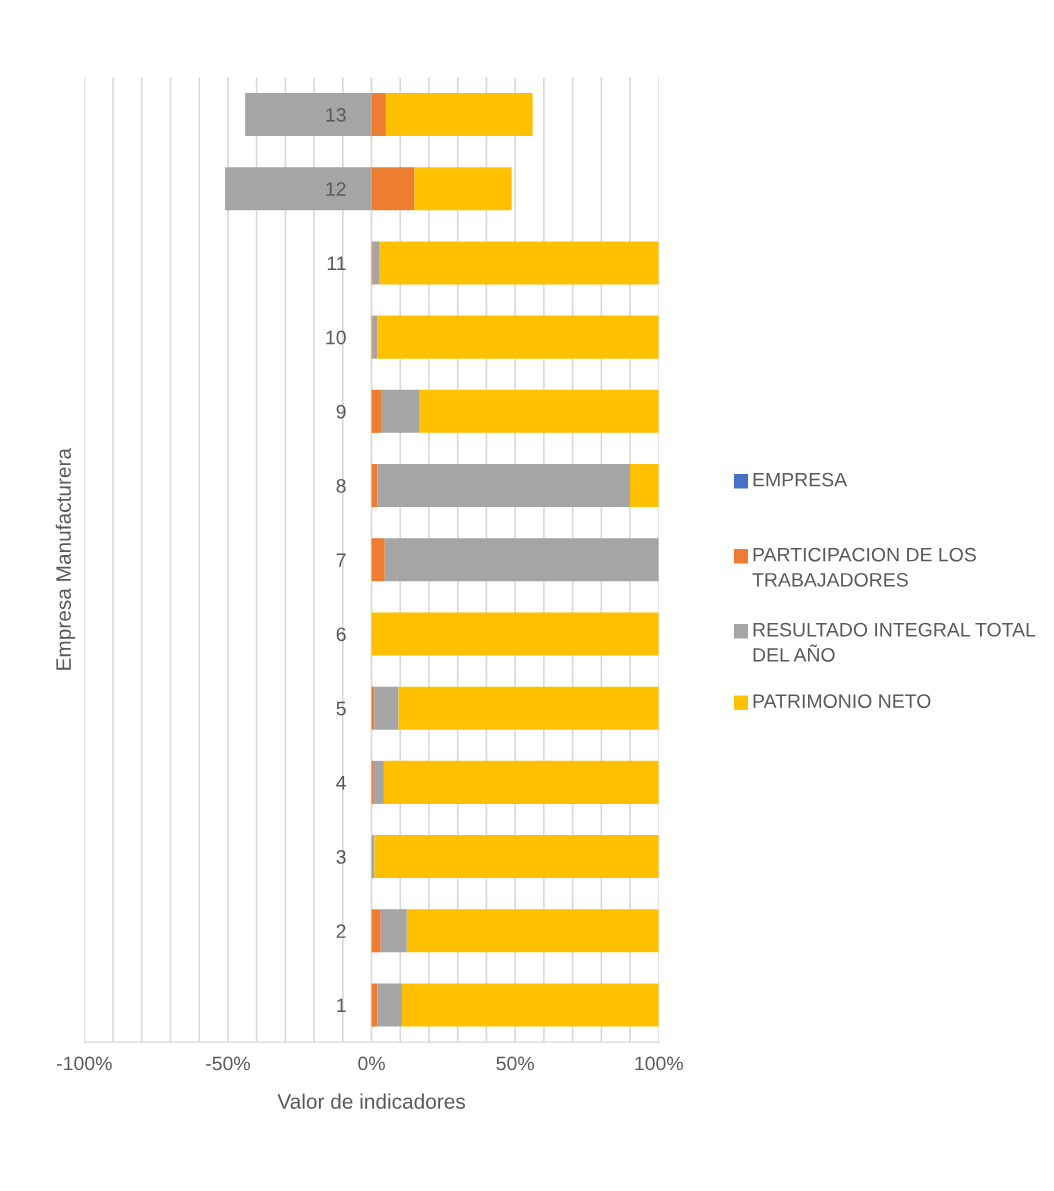 This screenshot has height=1191, width=1054. Describe the element at coordinates (341, 411) in the screenshot. I see `y-tick-label: 9` at that location.